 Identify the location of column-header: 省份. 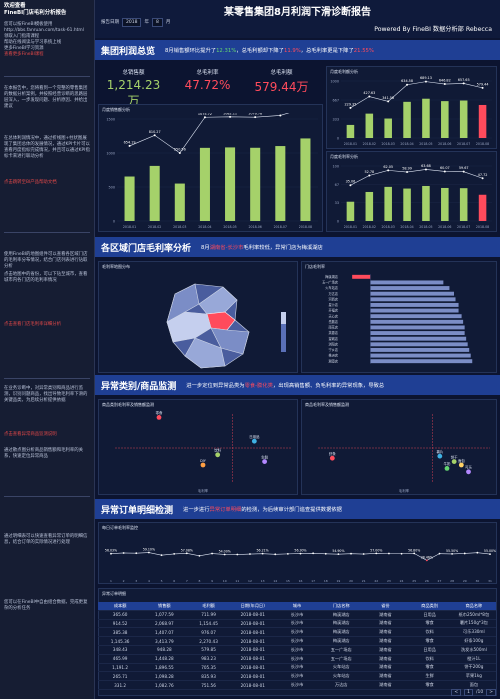
(385, 605).